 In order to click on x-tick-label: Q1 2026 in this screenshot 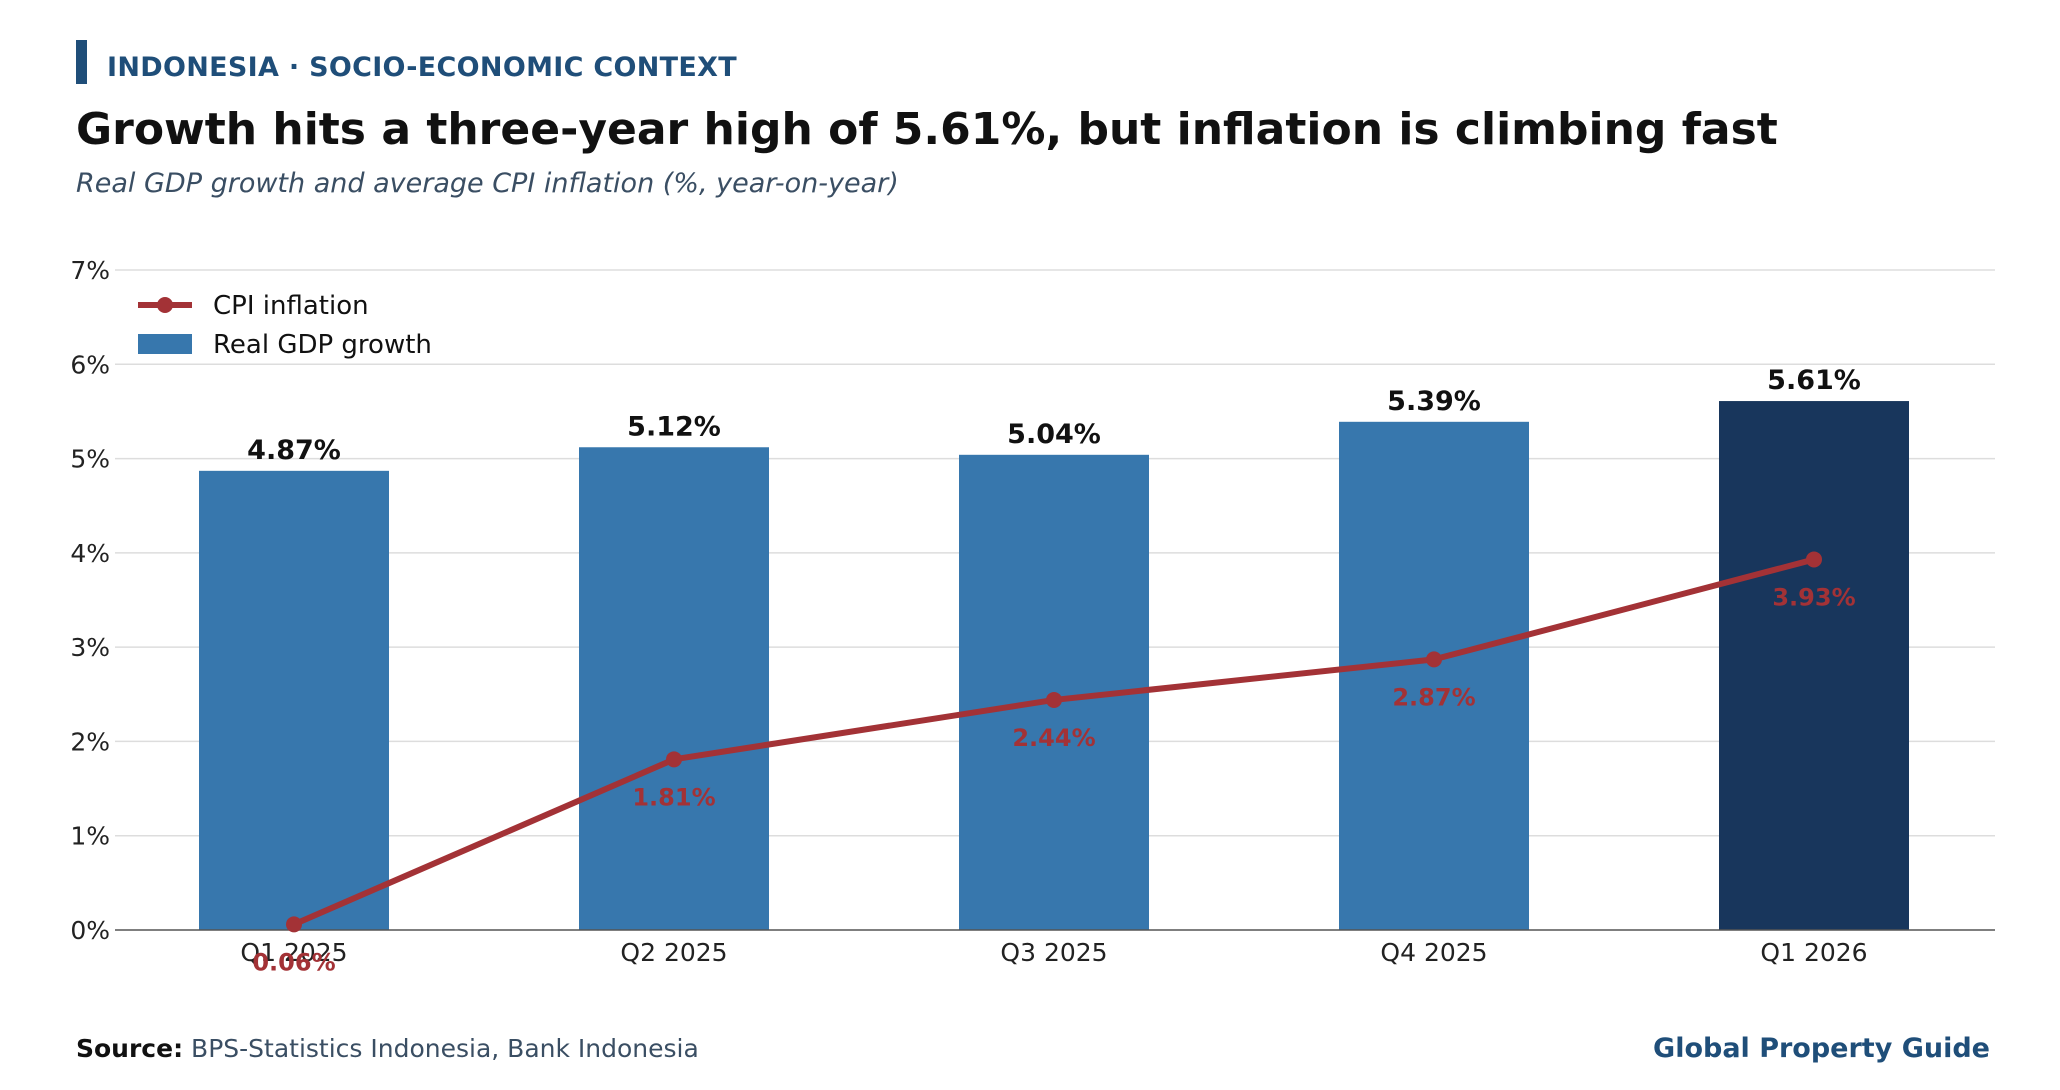, I will do `click(1813, 952)`.